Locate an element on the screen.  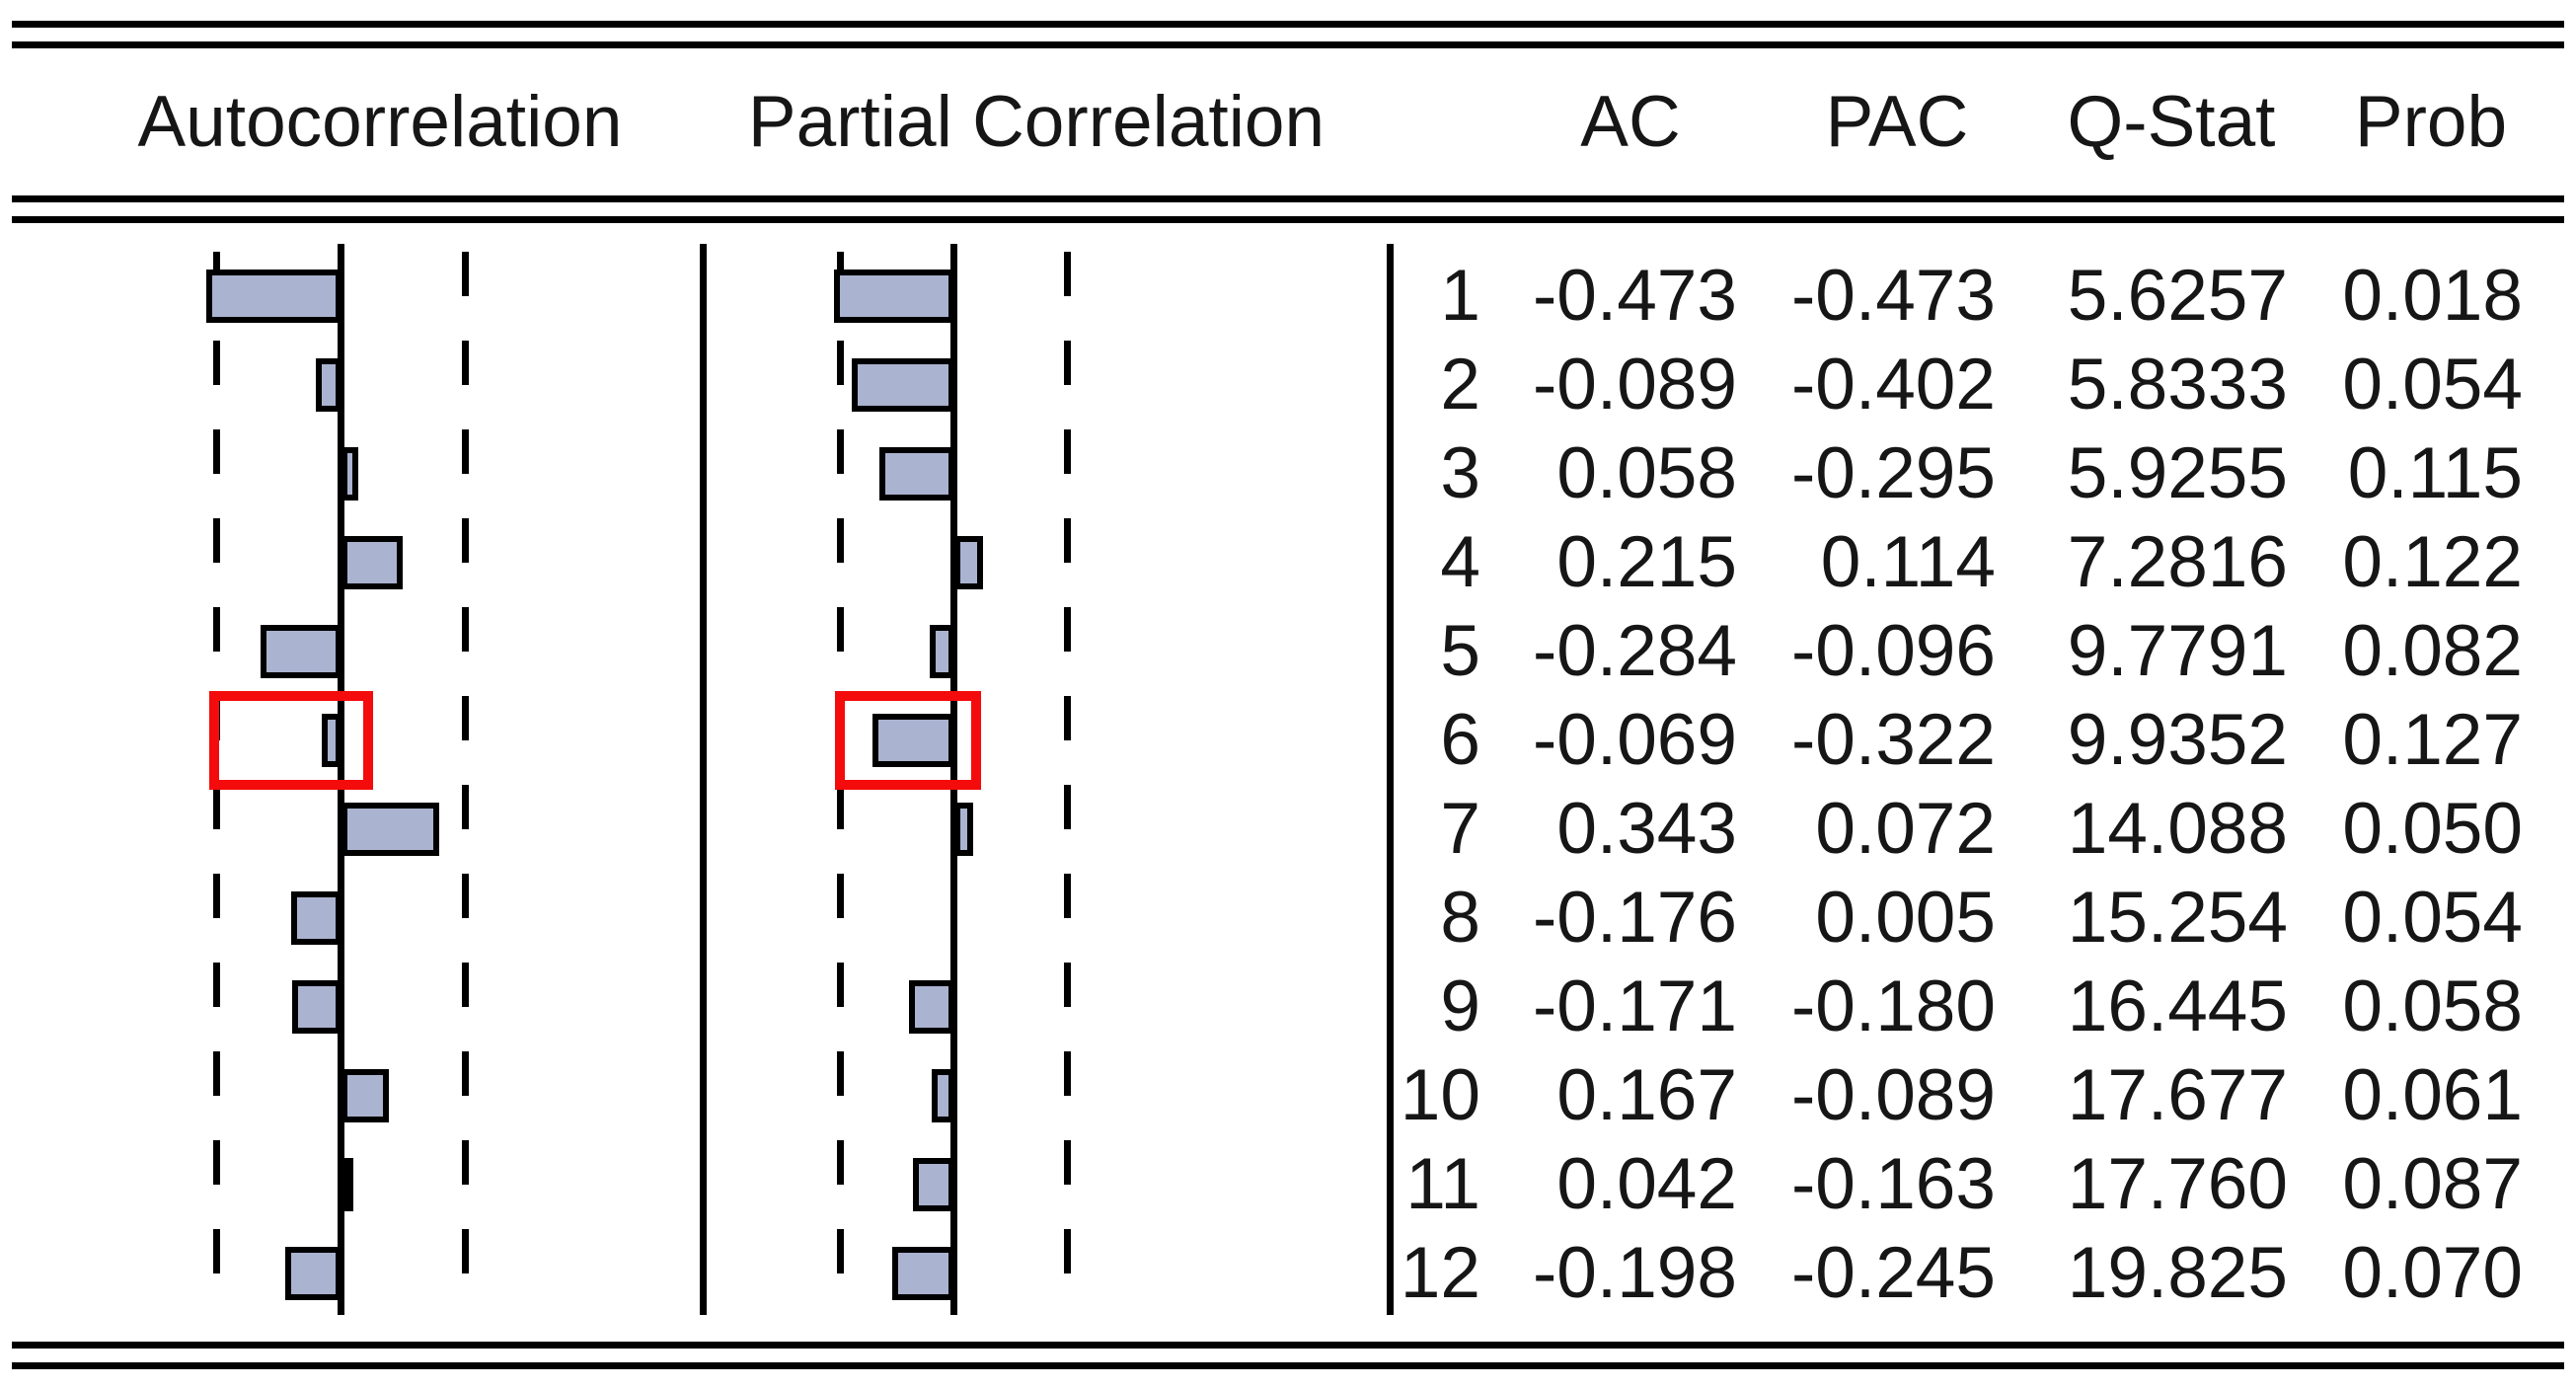
table-cell-lag-lag-2: 2 is located at coordinates (1460, 385).